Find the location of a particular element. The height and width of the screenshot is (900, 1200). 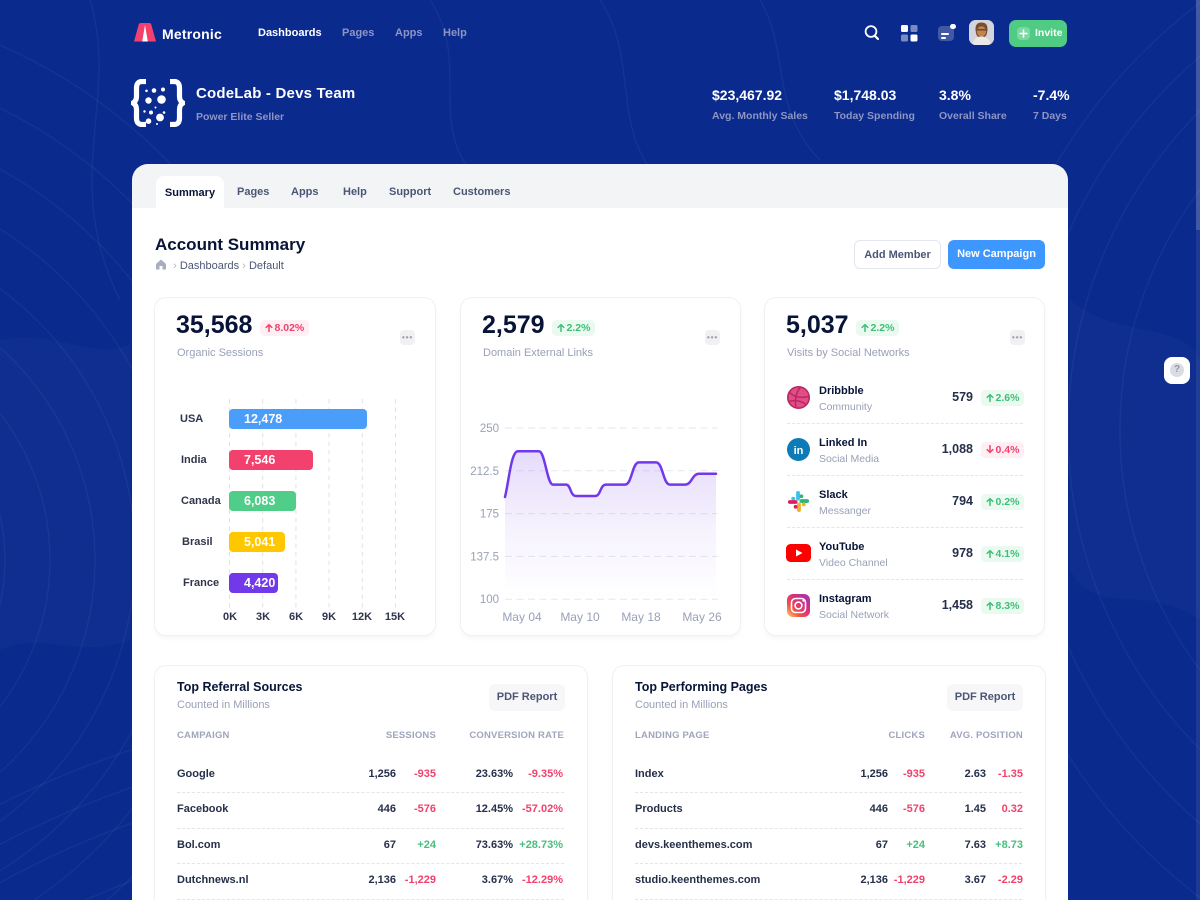

svg-text: 137.5 is located at coordinates (484, 557).